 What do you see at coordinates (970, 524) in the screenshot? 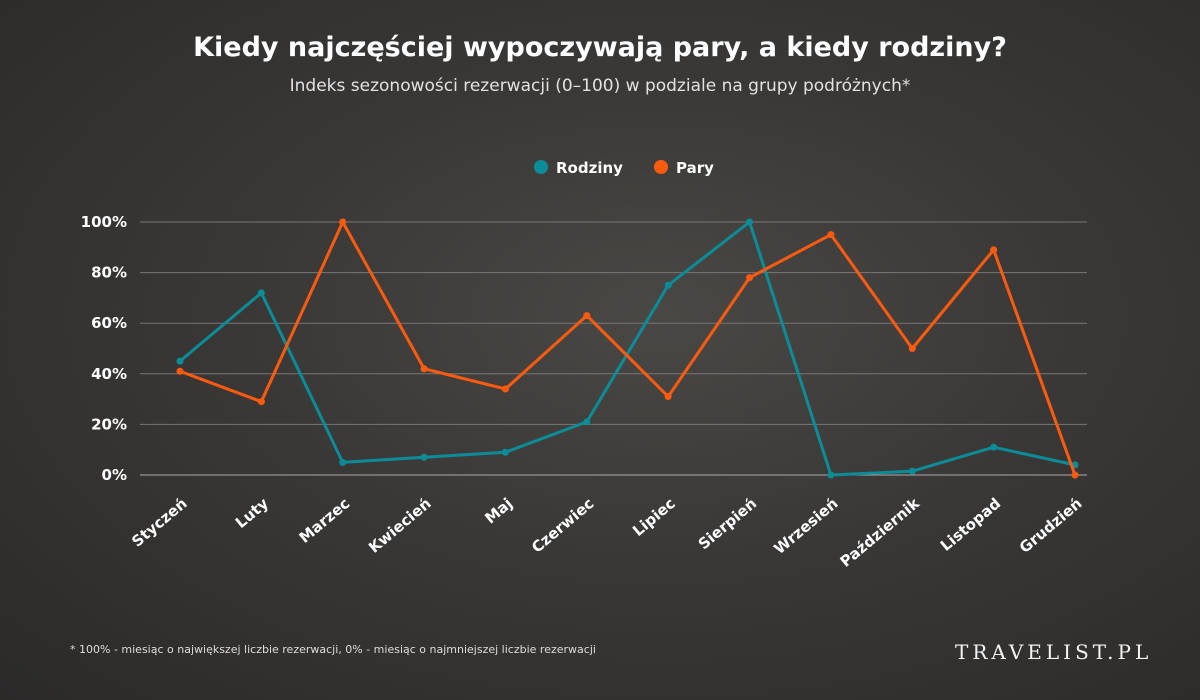
I see `x-tick-label: Listopad` at bounding box center [970, 524].